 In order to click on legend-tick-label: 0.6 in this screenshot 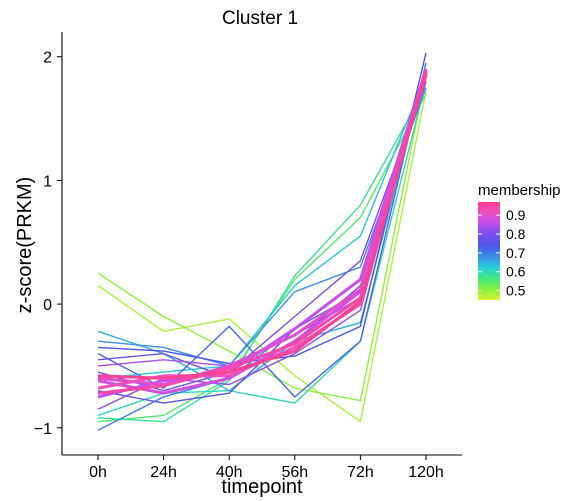, I will do `click(516, 272)`.